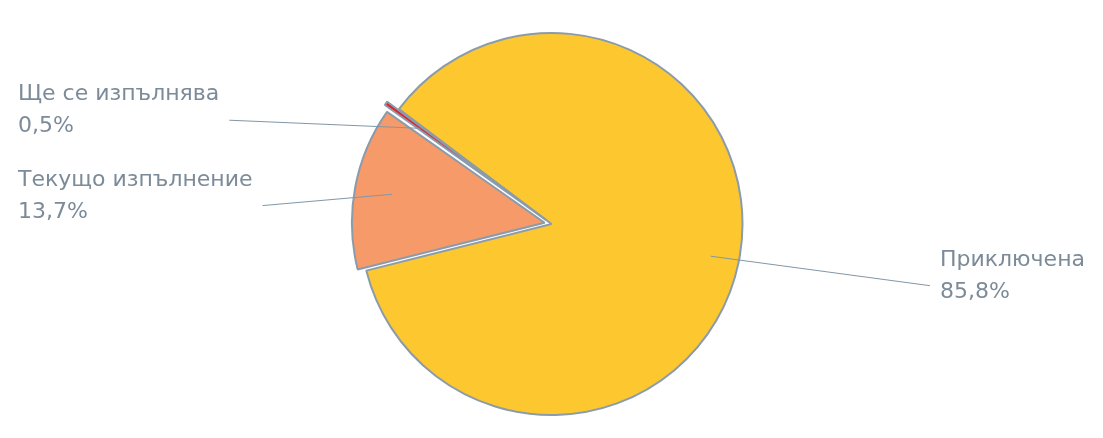 The height and width of the screenshot is (438, 1103). What do you see at coordinates (46, 125) in the screenshot?
I see `data-label: 0,5%` at bounding box center [46, 125].